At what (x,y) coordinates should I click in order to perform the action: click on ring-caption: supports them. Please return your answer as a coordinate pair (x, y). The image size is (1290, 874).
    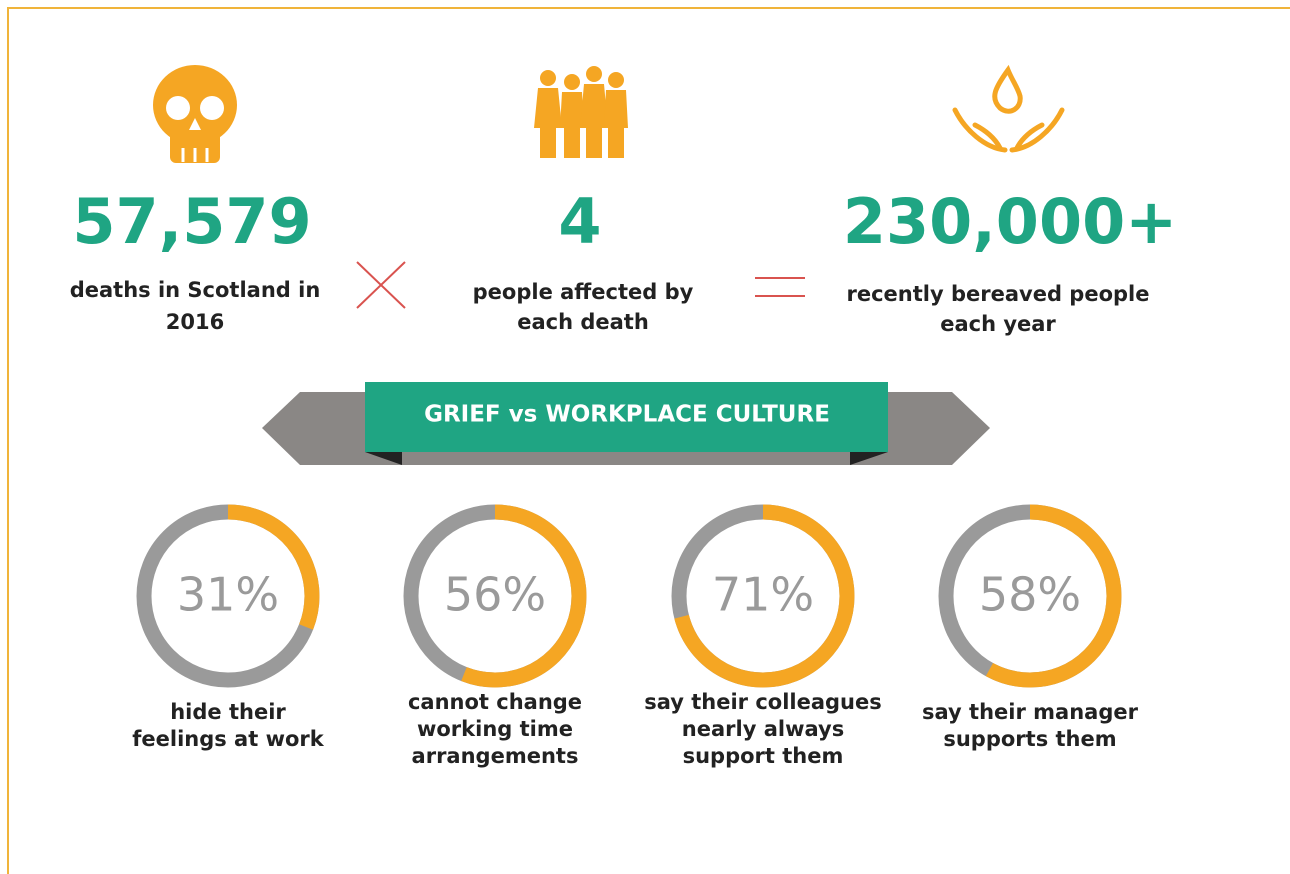
    Looking at the image, I should click on (1029, 739).